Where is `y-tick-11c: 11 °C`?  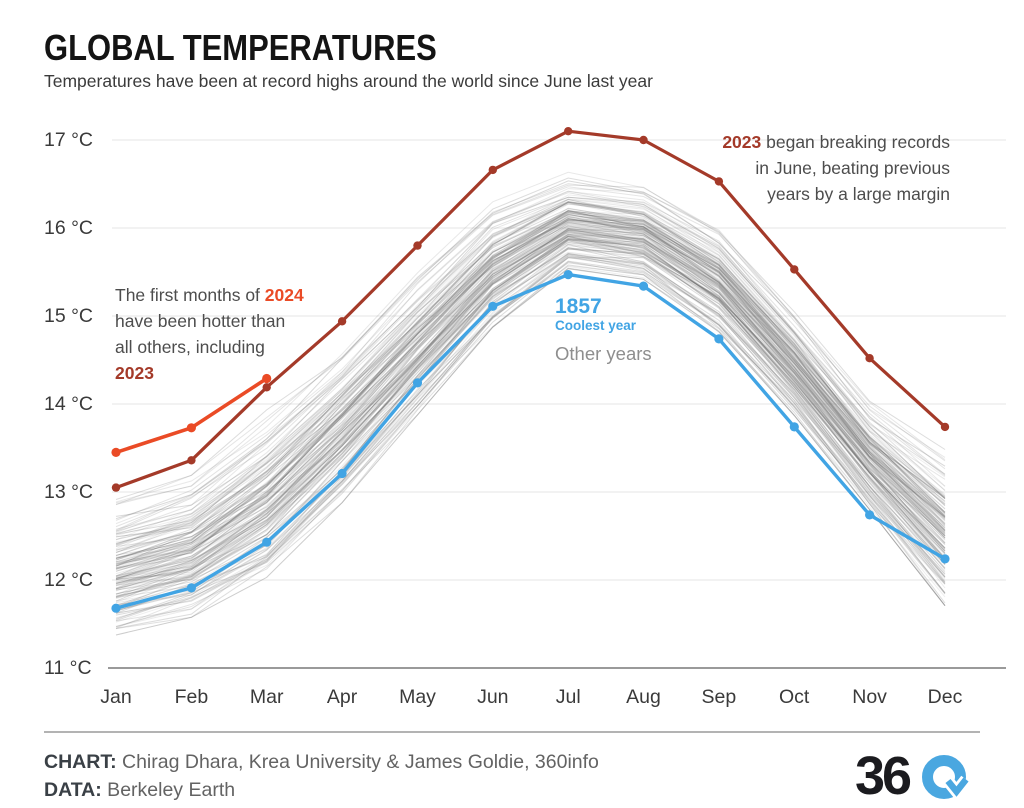 y-tick-11c: 11 °C is located at coordinates (68, 668).